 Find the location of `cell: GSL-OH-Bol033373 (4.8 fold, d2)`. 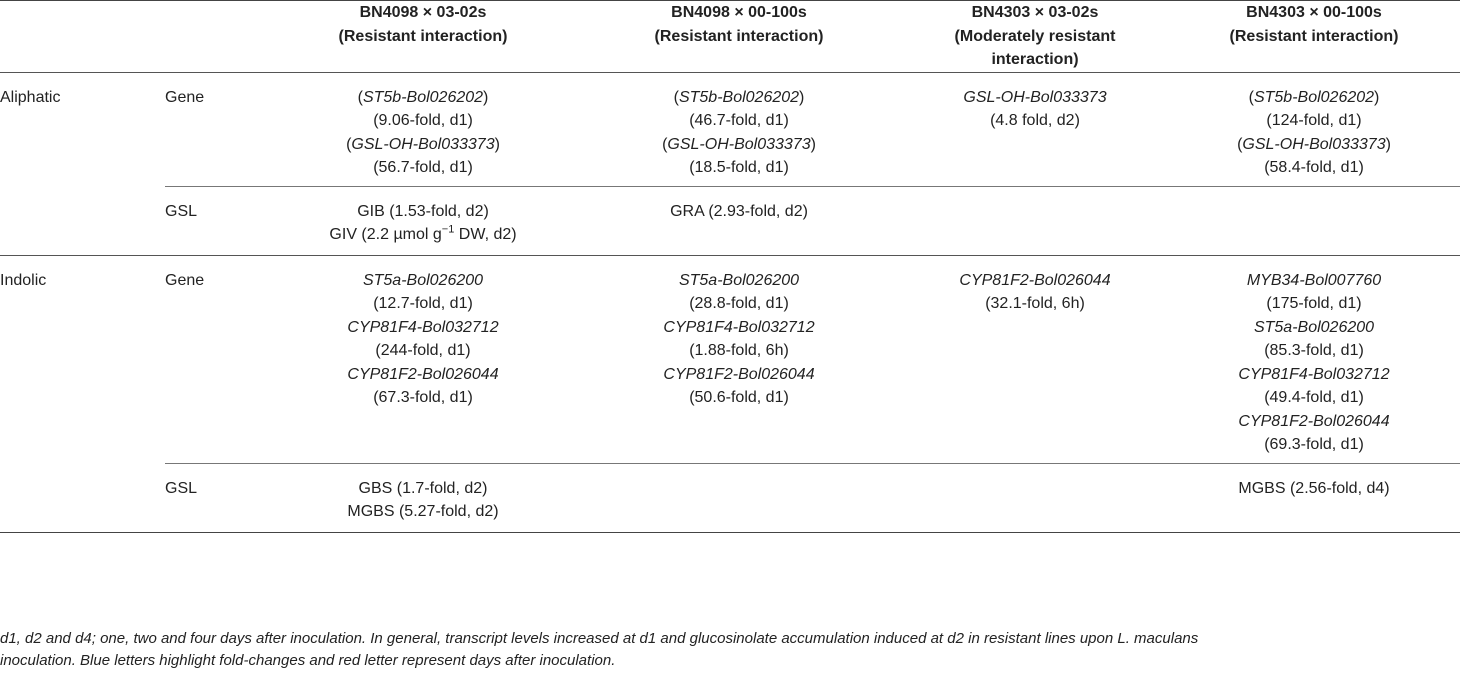

cell: GSL-OH-Bol033373 (4.8 fold, d2) is located at coordinates (1035, 129).